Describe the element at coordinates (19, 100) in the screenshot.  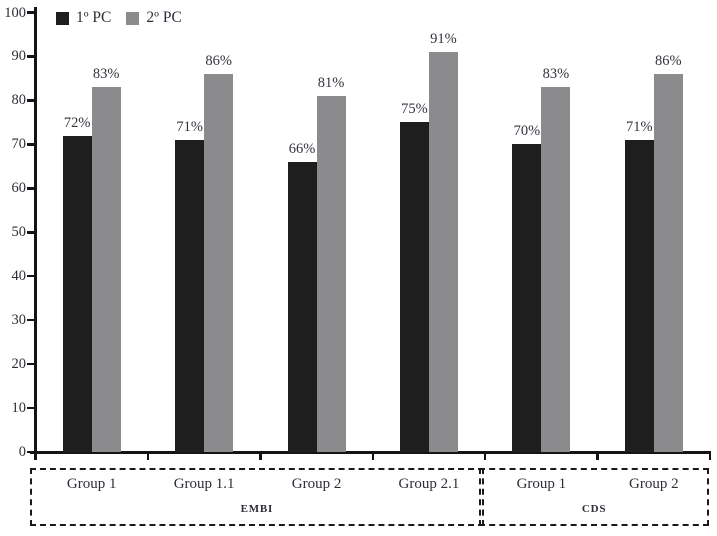
I see `y-axis-label: 80` at that location.